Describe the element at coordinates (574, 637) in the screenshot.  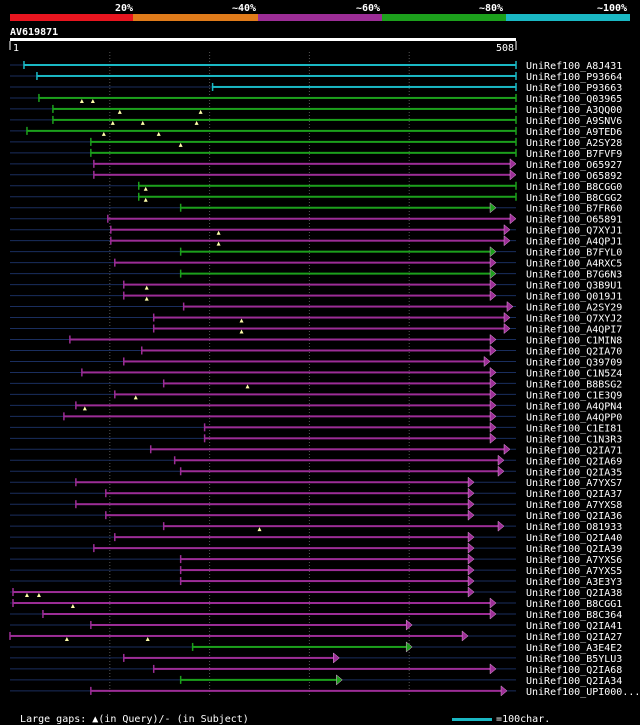
I see `hit-label: UniRef100_Q2IA27` at that location.